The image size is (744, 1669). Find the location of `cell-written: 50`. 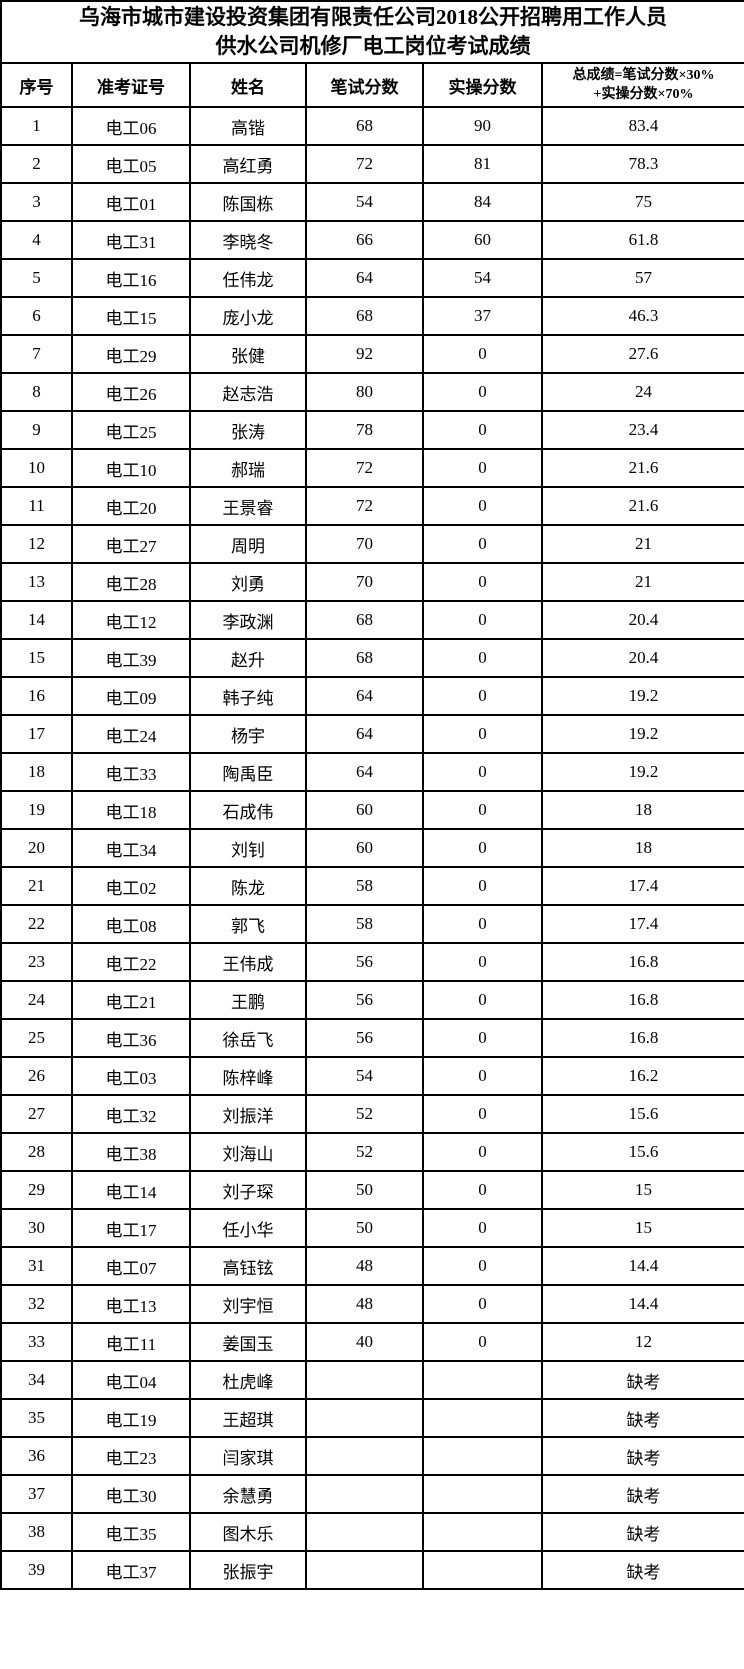

cell-written: 50 is located at coordinates (364, 1228).